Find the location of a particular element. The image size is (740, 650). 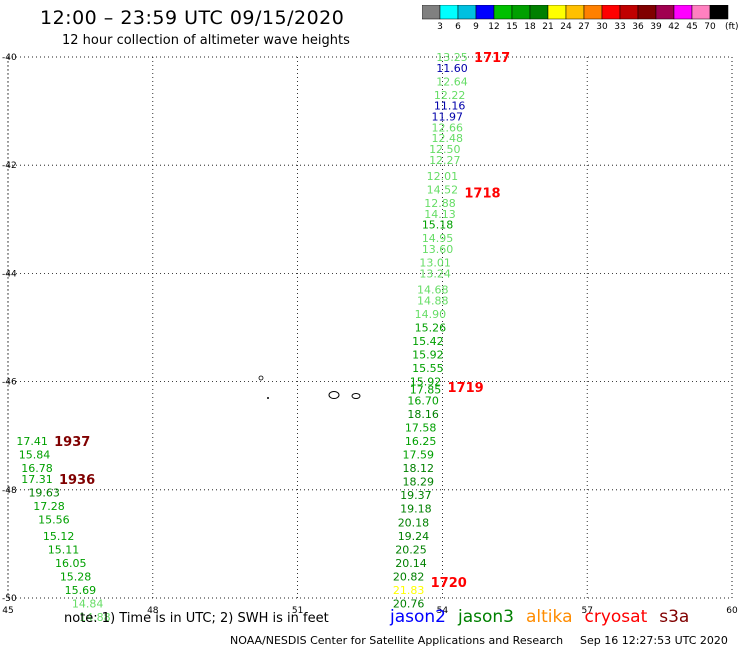

wave-height-value: 18.29 is located at coordinates (419, 482).